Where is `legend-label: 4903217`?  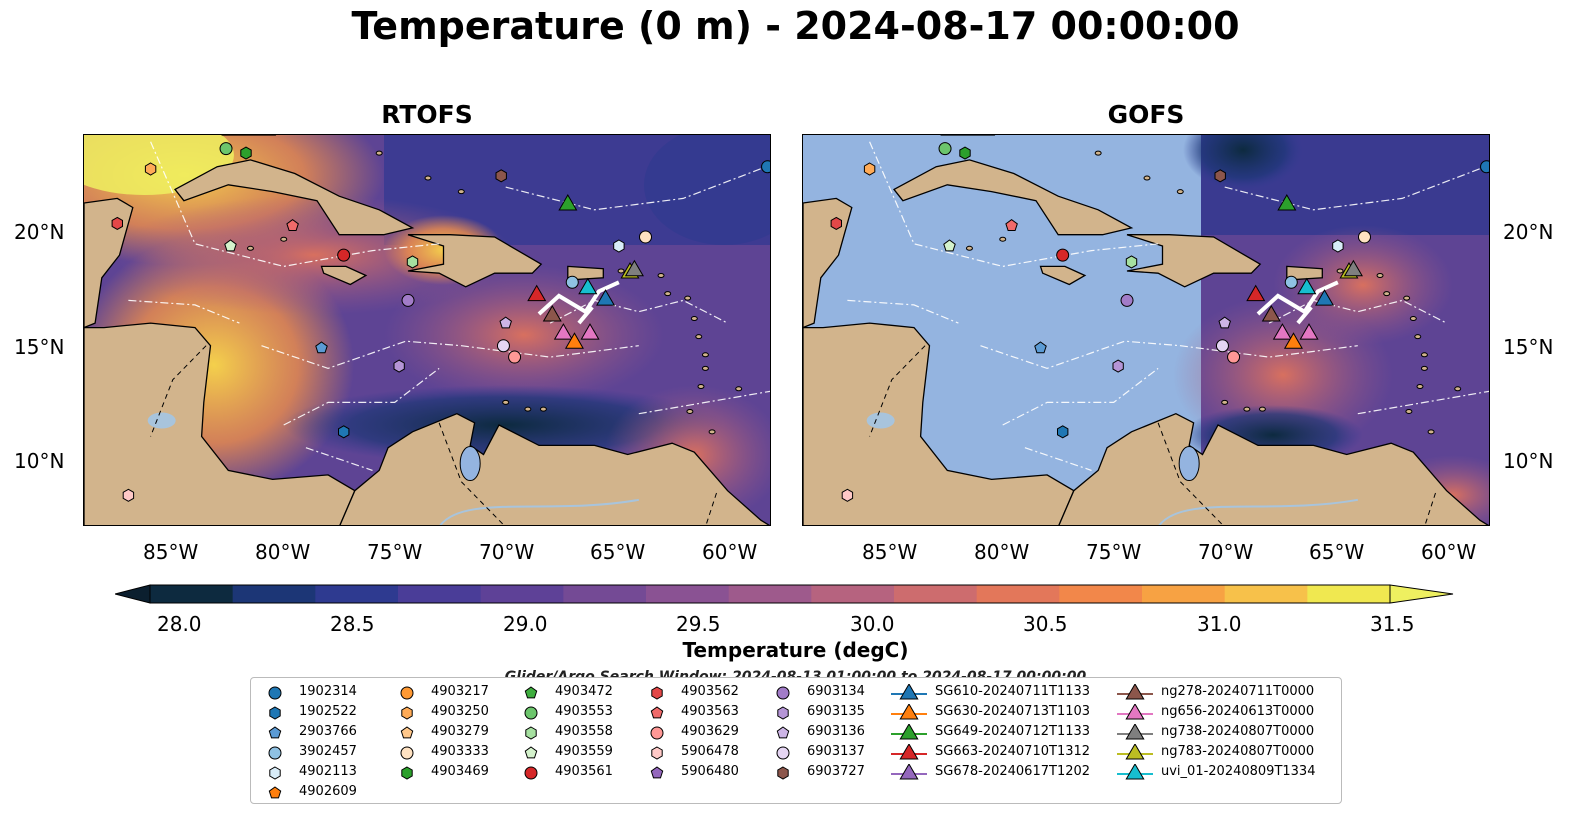 legend-label: 4903217 is located at coordinates (460, 691).